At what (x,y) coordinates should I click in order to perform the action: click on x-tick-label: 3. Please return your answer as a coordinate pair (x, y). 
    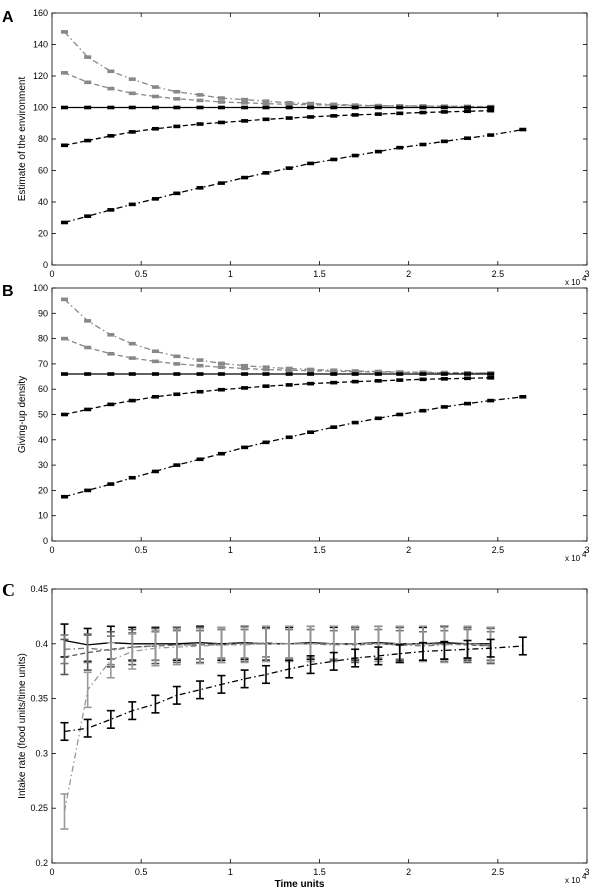
    Looking at the image, I should click on (586, 550).